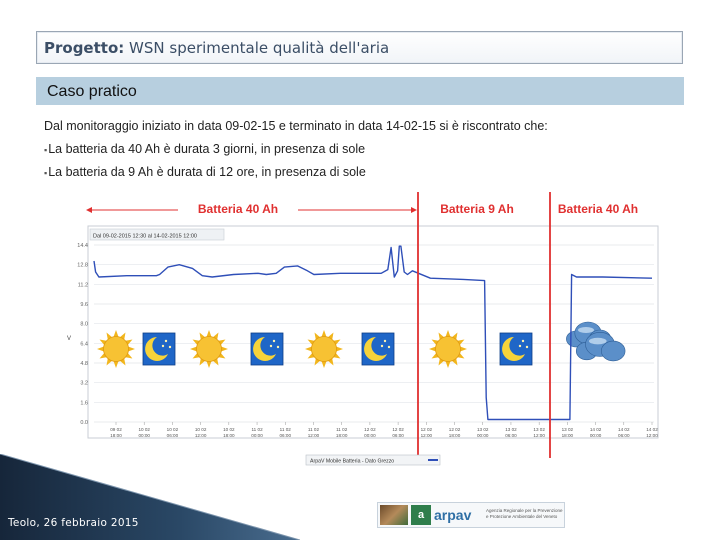 The height and width of the screenshot is (540, 720). I want to click on logo-name: arpav, so click(453, 515).